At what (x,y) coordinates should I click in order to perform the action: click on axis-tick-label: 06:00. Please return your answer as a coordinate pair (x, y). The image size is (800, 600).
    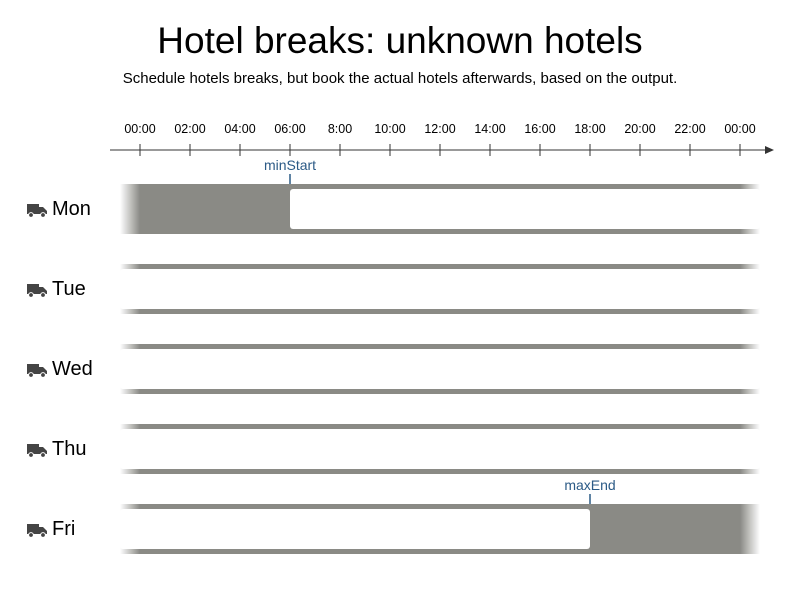
    Looking at the image, I should click on (289, 129).